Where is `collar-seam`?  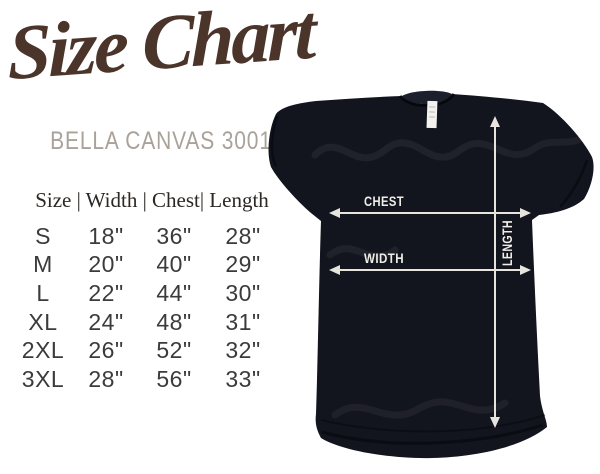
collar-seam is located at coordinates (427, 100).